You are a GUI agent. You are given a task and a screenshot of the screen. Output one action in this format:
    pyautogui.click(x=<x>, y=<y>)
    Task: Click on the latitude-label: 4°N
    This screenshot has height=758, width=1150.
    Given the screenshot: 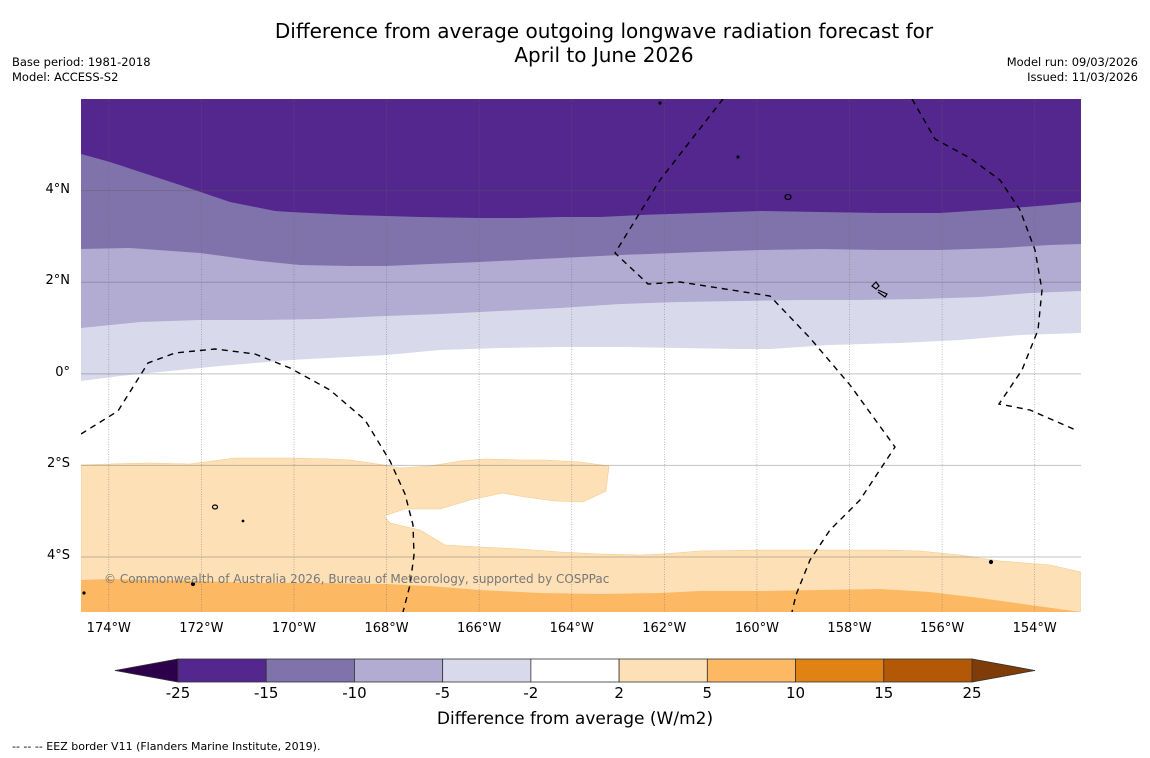 What is the action you would take?
    pyautogui.click(x=58, y=189)
    